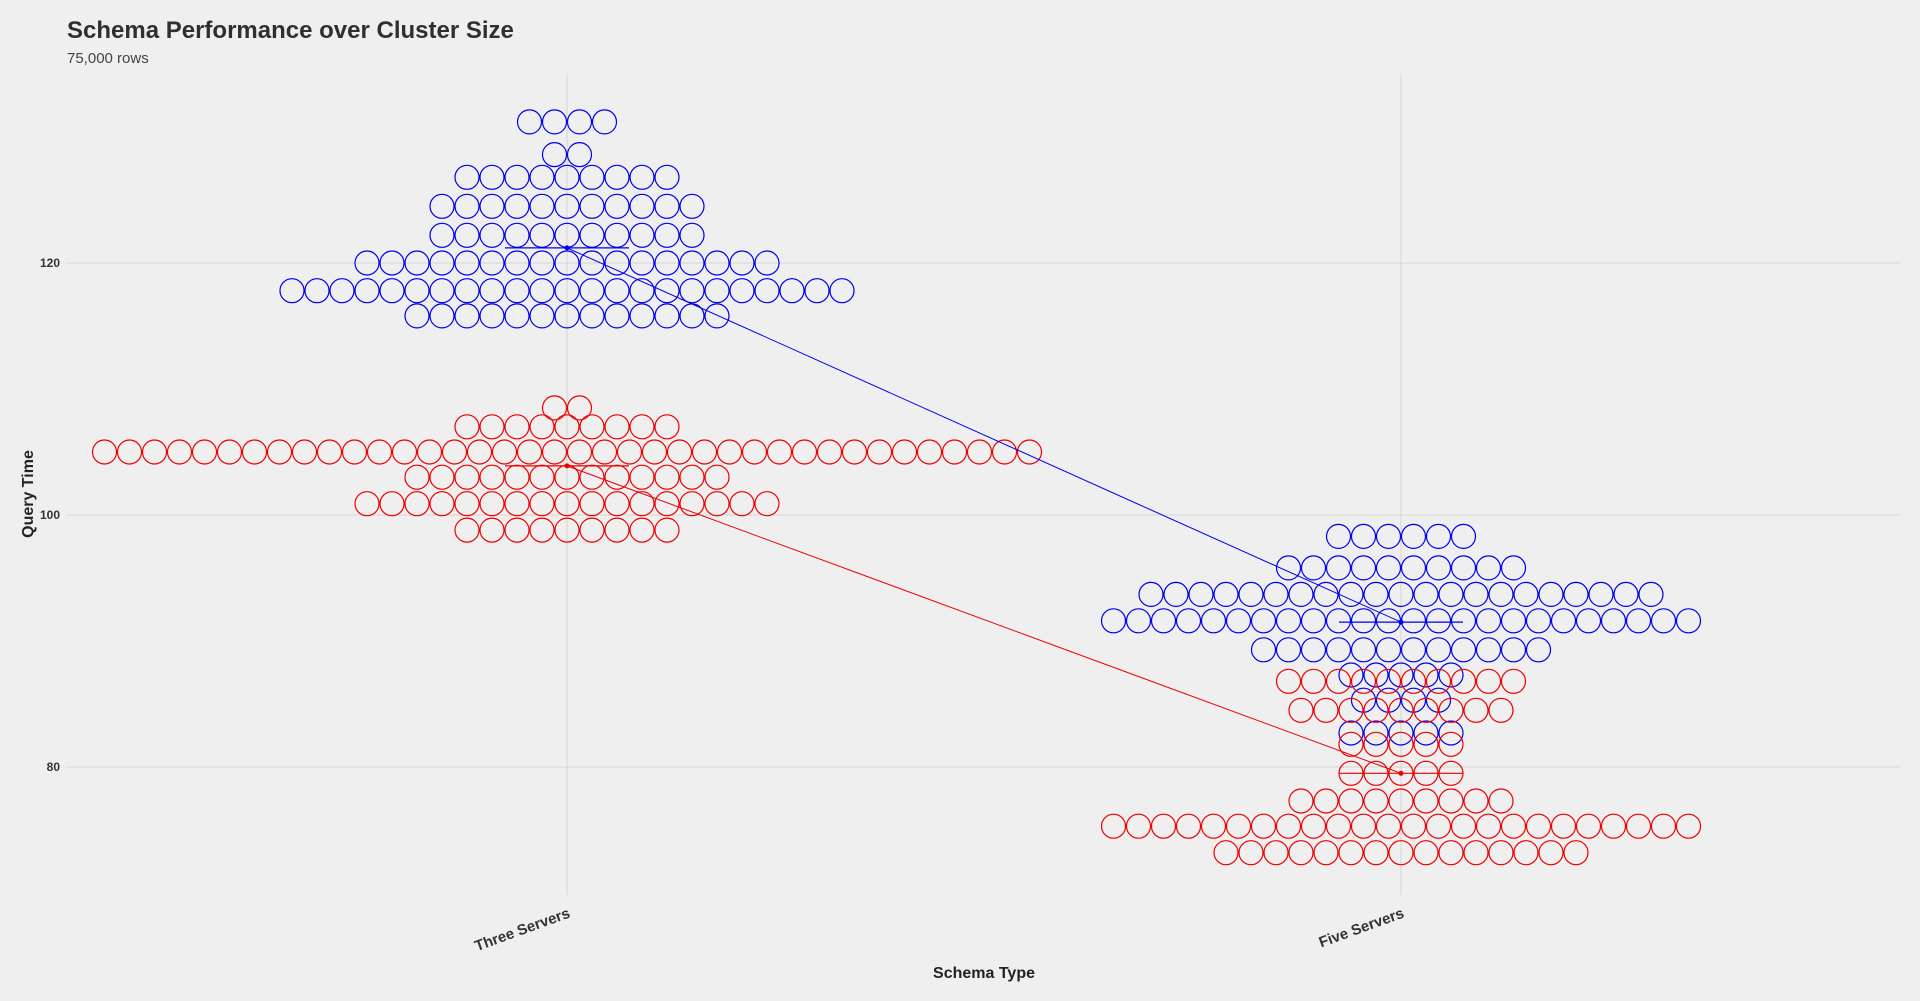 The image size is (1920, 1001). What do you see at coordinates (290, 30) in the screenshot?
I see `chart-title: Schema Performance over Cluster Size` at bounding box center [290, 30].